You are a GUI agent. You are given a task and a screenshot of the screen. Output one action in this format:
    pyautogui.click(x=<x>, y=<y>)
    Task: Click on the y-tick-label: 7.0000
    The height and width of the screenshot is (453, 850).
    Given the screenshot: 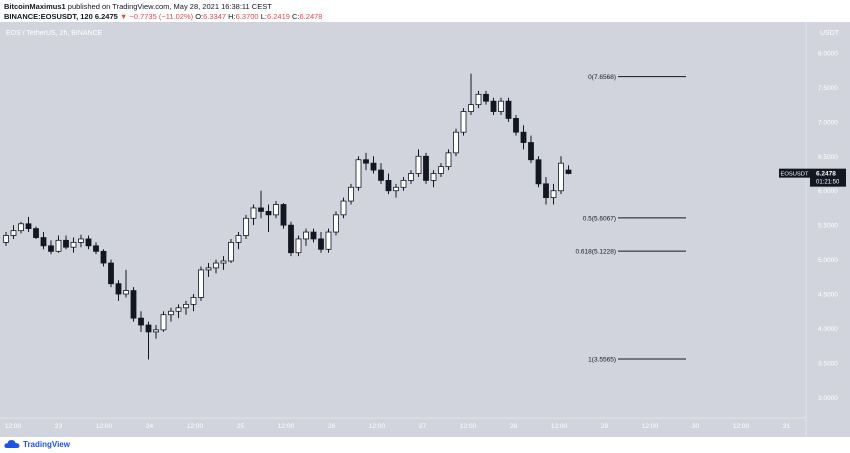 What is the action you would take?
    pyautogui.click(x=828, y=122)
    